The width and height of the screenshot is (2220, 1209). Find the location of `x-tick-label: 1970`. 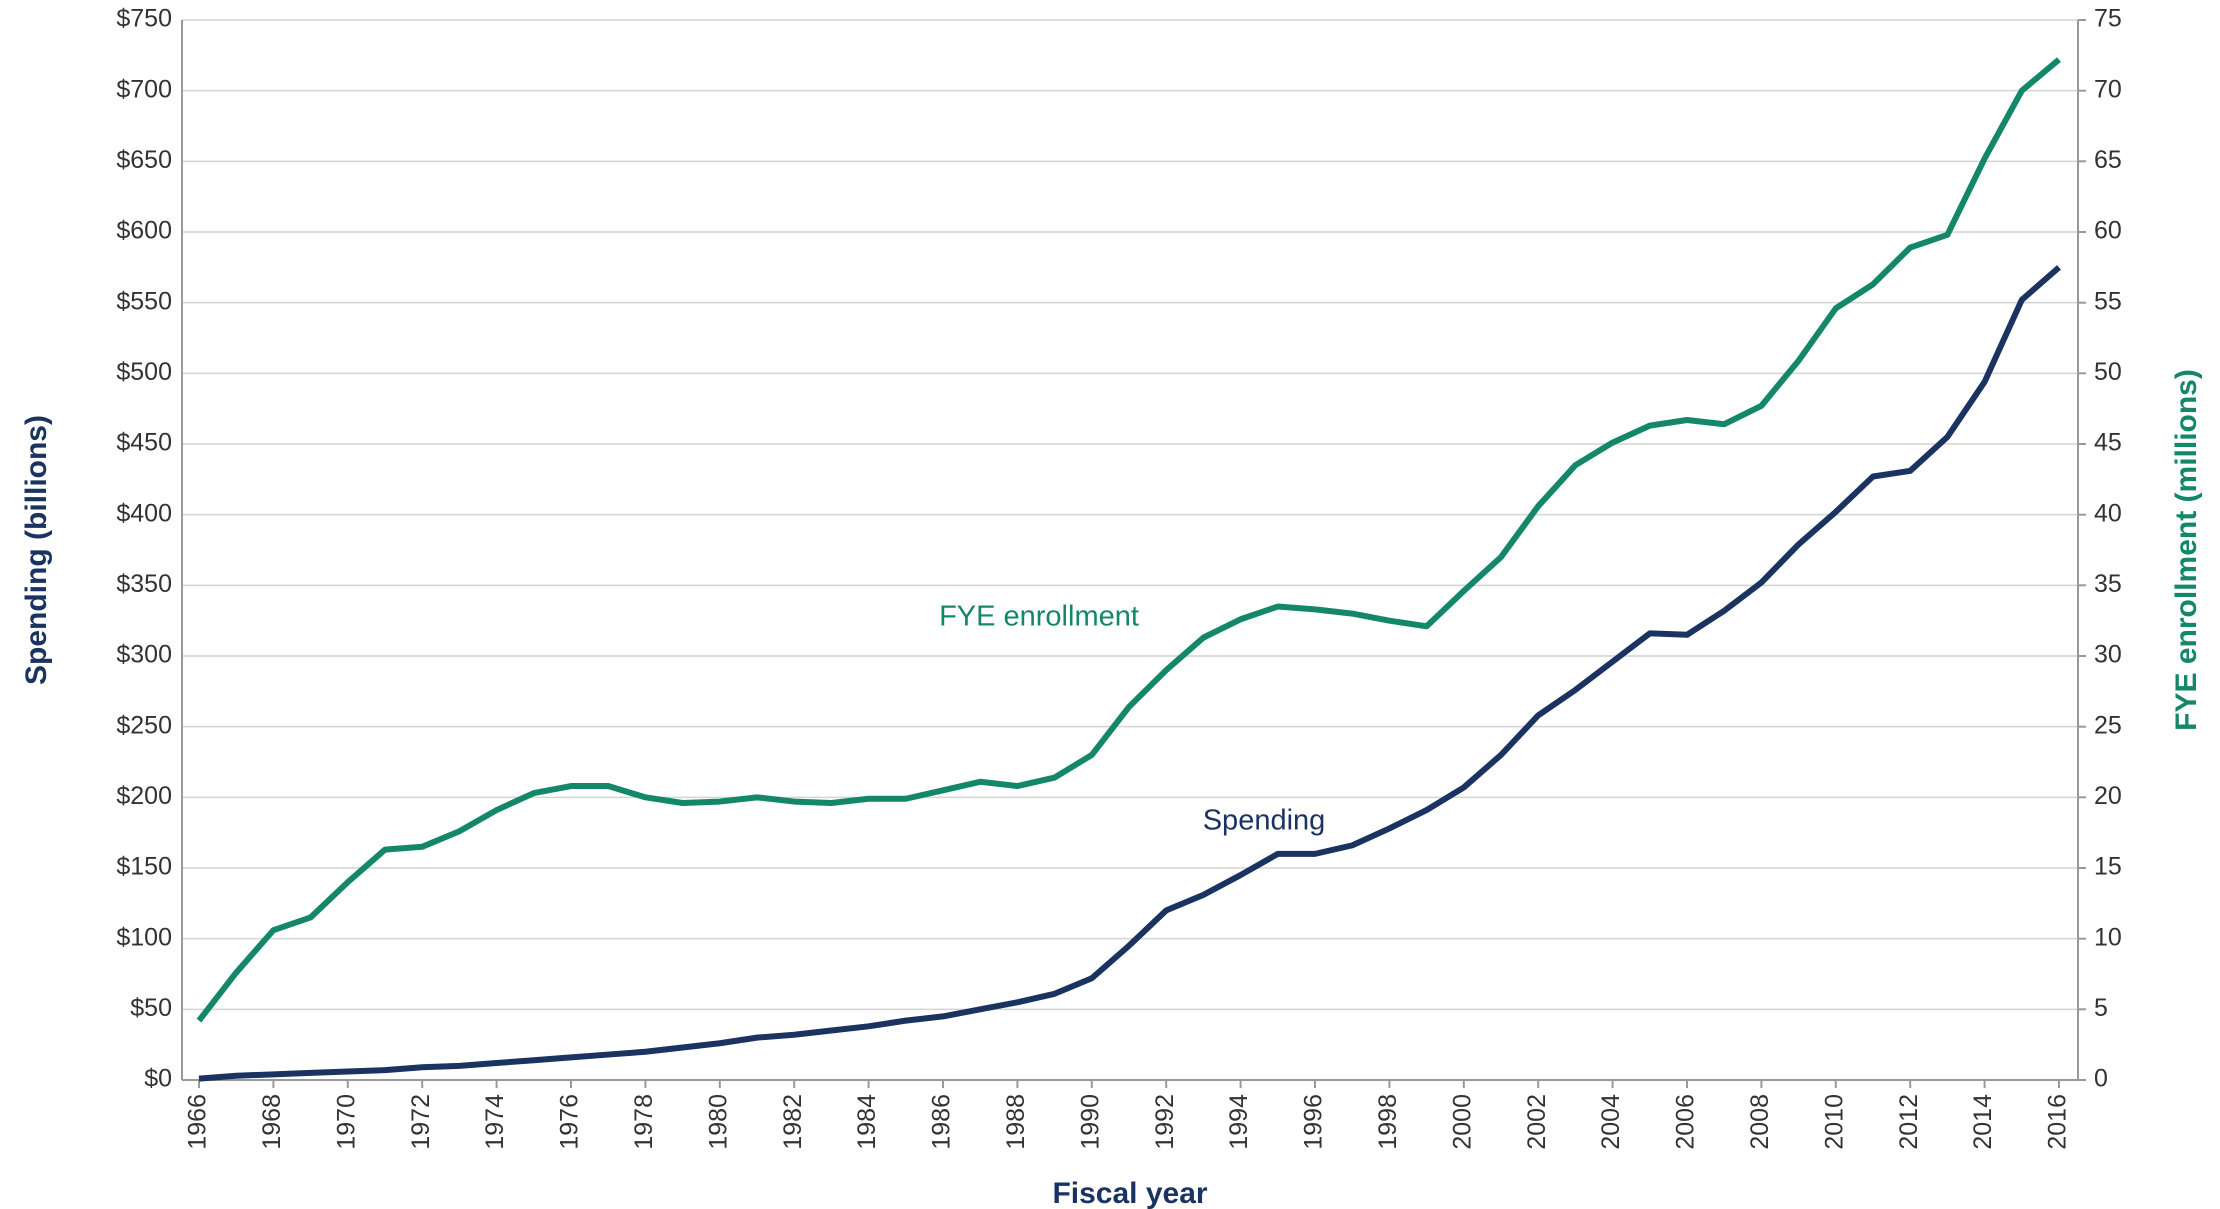

x-tick-label: 1970 is located at coordinates (346, 1122).